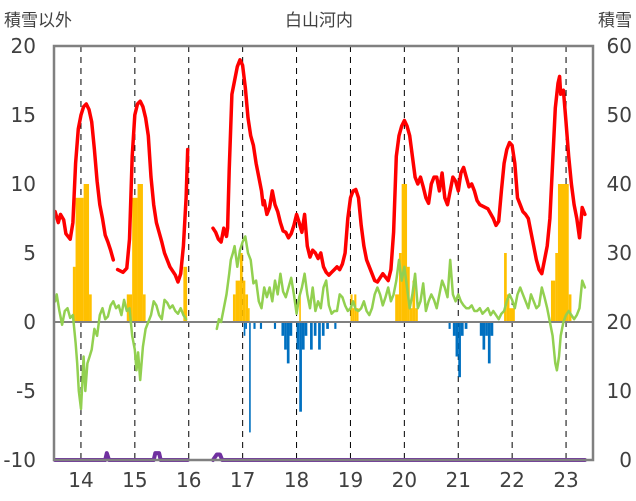  Describe the element at coordinates (619, 115) in the screenshot. I see `right-tick-label: 50` at that location.